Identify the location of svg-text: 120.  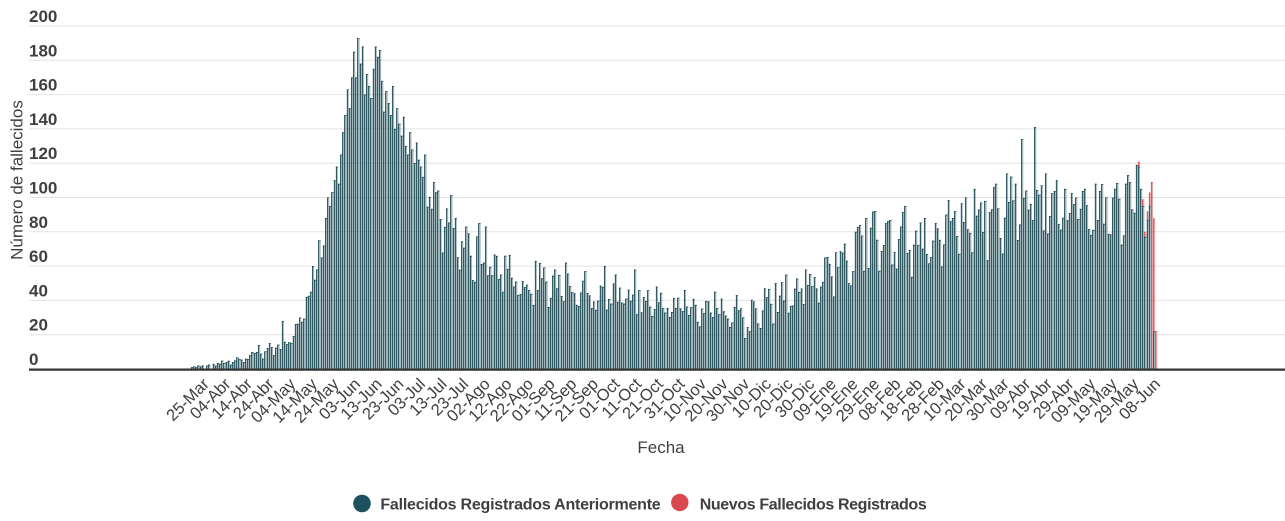
(43, 153).